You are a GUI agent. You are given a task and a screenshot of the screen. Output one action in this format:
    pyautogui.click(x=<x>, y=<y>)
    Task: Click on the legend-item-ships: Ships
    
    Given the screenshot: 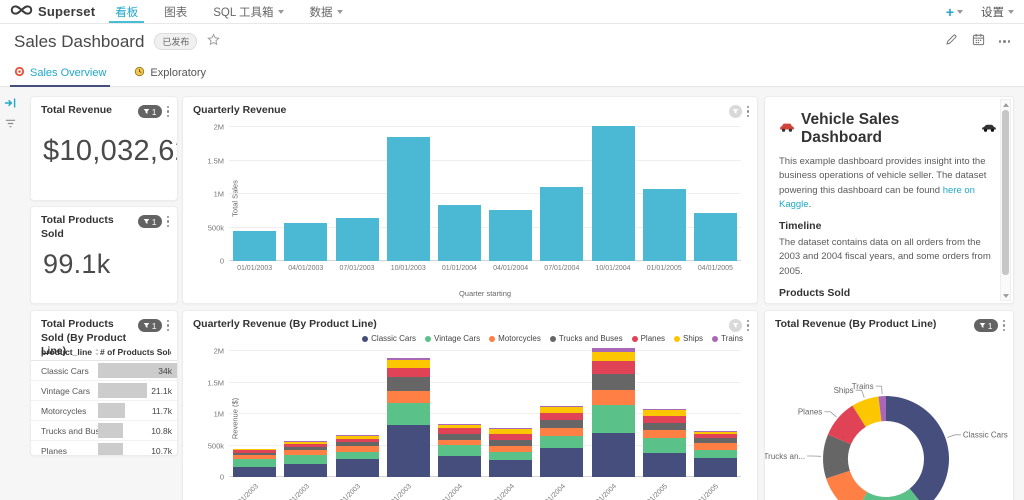 What is the action you would take?
    pyautogui.click(x=688, y=338)
    